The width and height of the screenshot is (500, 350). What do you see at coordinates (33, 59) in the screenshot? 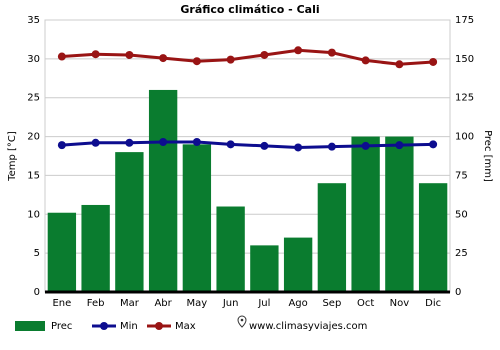
I see `y-tick-label: 30` at bounding box center [33, 59].